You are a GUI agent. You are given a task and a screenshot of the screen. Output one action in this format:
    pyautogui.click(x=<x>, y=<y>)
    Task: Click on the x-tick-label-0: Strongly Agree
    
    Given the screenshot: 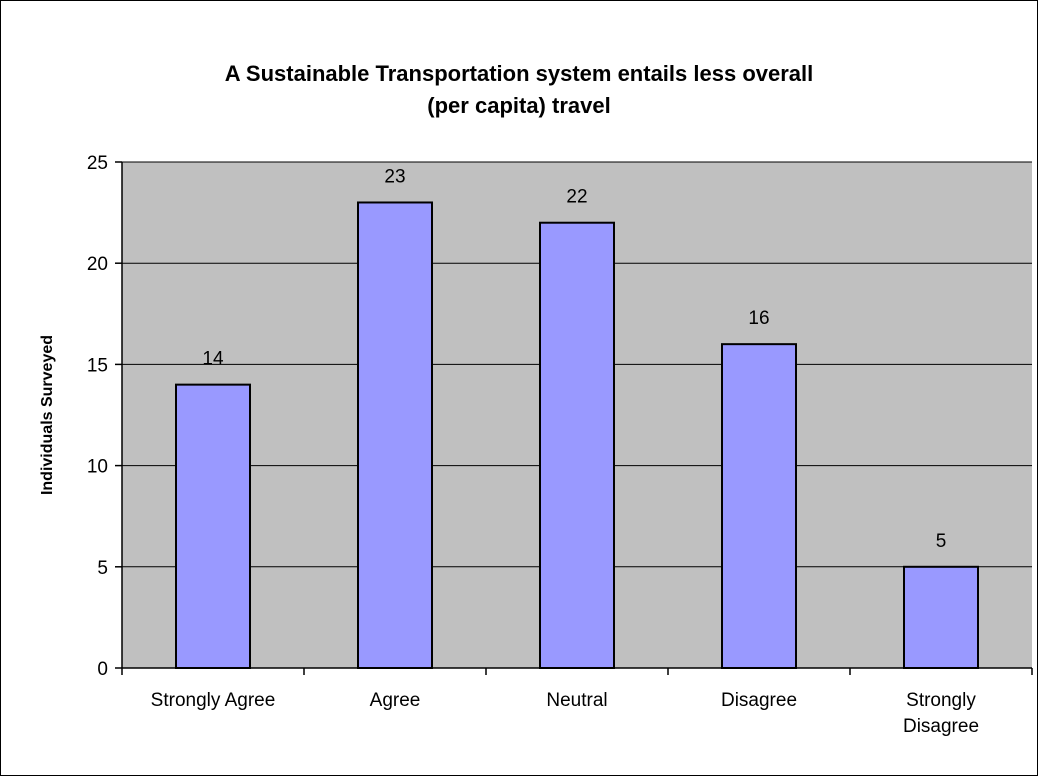 What is the action you would take?
    pyautogui.click(x=213, y=700)
    